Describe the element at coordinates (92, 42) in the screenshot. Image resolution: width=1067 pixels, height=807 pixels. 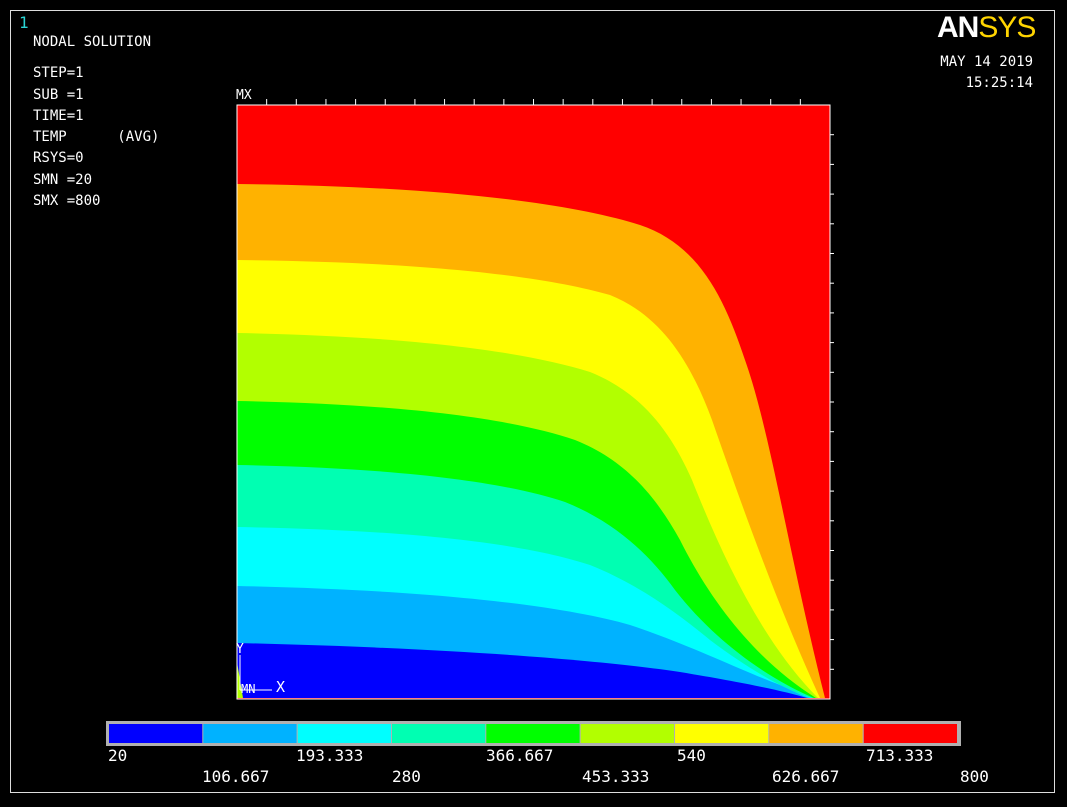
I see `info-title: NODAL SOLUTION` at that location.